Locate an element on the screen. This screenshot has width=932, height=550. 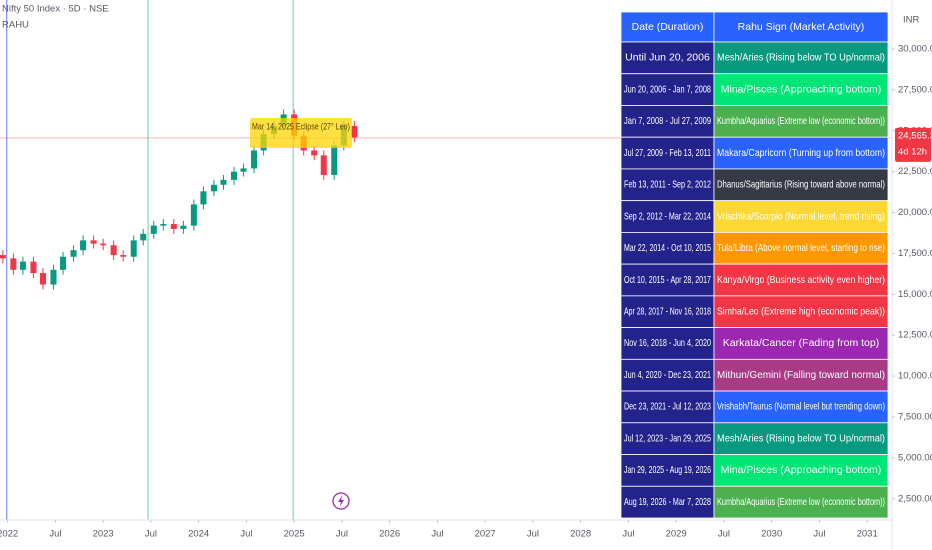
x-tick-label: 2022 is located at coordinates (9, 534).